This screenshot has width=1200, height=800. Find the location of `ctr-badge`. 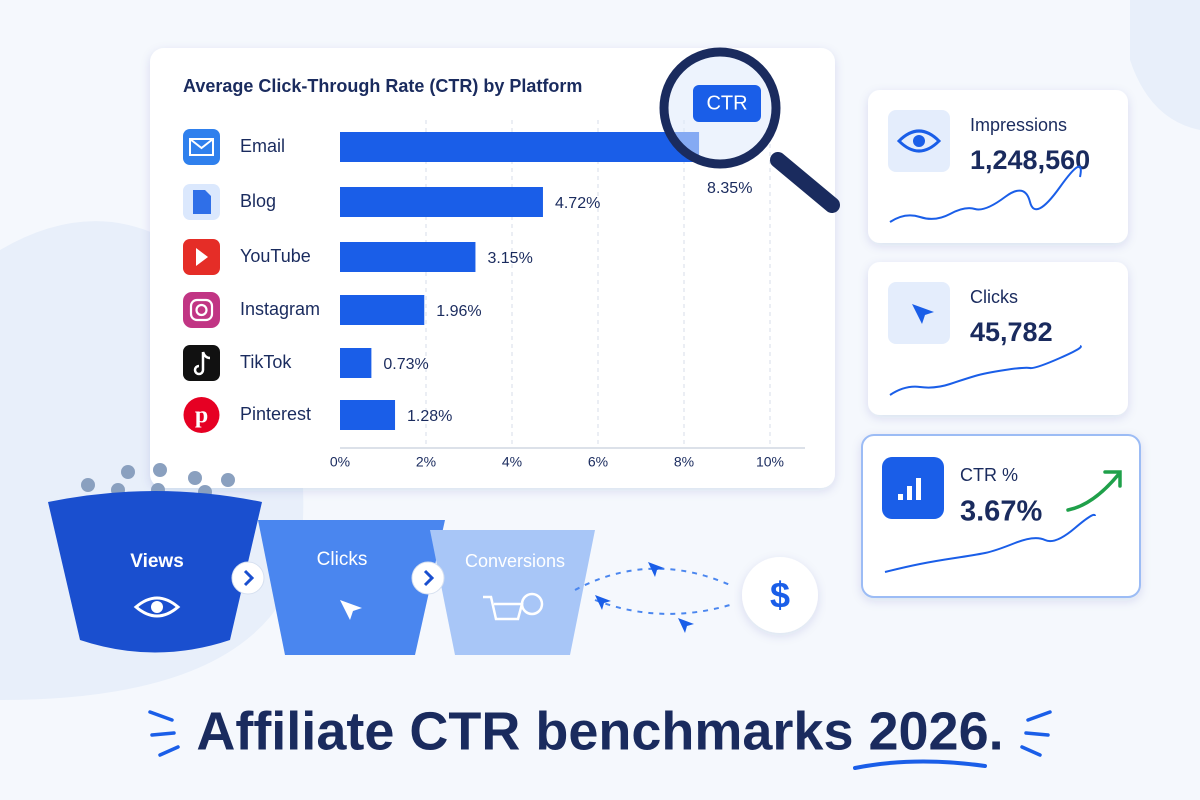

ctr-badge is located at coordinates (727, 103).